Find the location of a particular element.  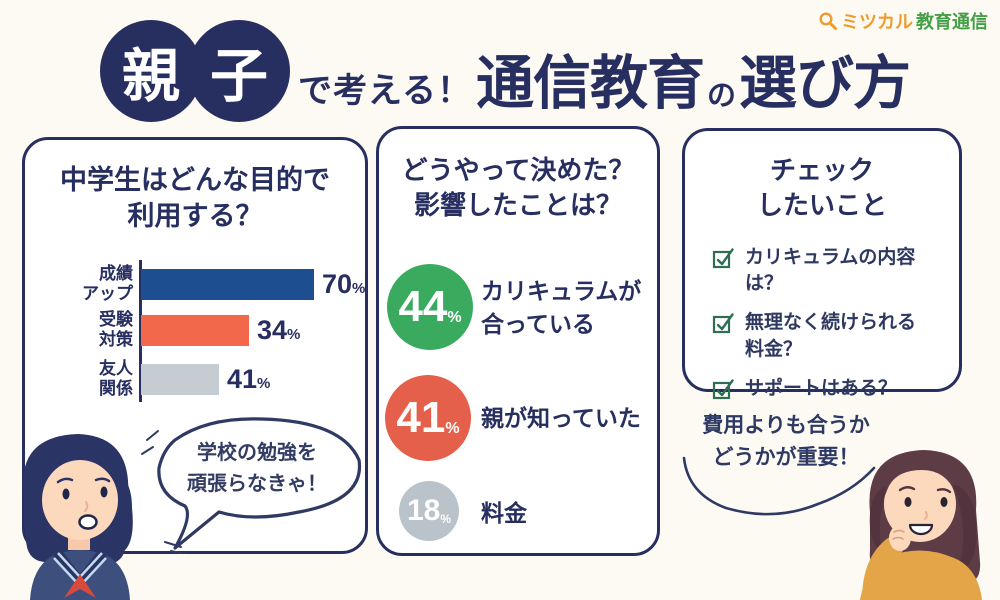

panel-purpose-title-line2: 利用する？ is located at coordinates (195, 216).